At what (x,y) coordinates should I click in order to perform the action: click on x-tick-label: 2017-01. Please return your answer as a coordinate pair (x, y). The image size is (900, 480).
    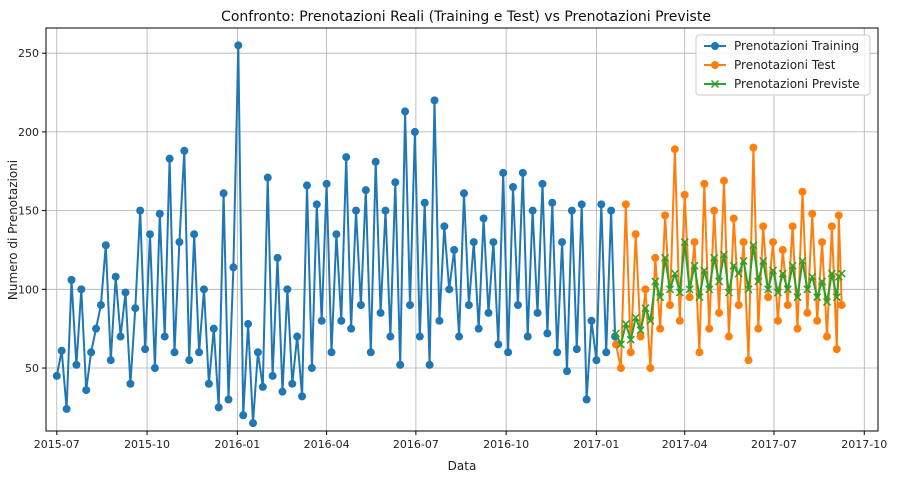
    Looking at the image, I should click on (596, 444).